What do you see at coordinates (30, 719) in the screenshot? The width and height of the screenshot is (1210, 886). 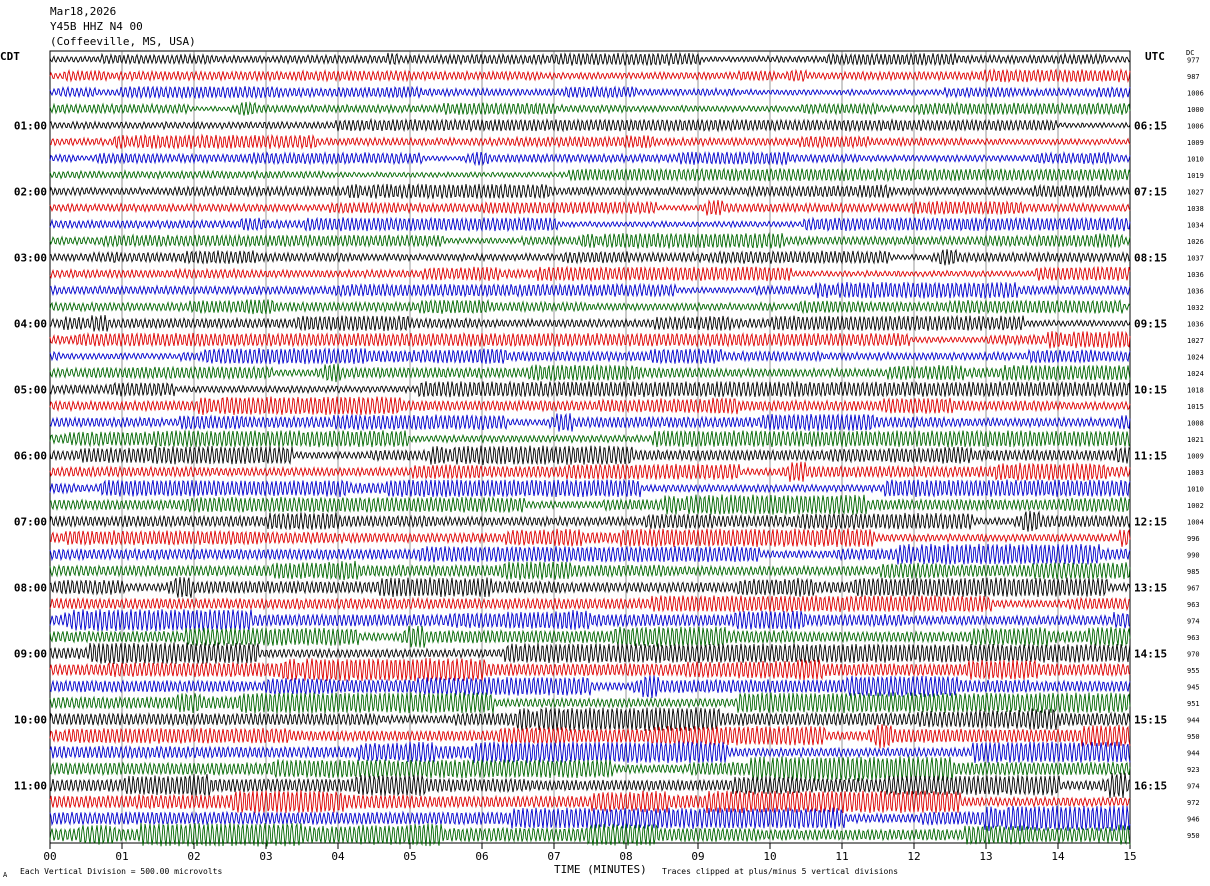 I see `left-time-label: 10:00` at bounding box center [30, 719].